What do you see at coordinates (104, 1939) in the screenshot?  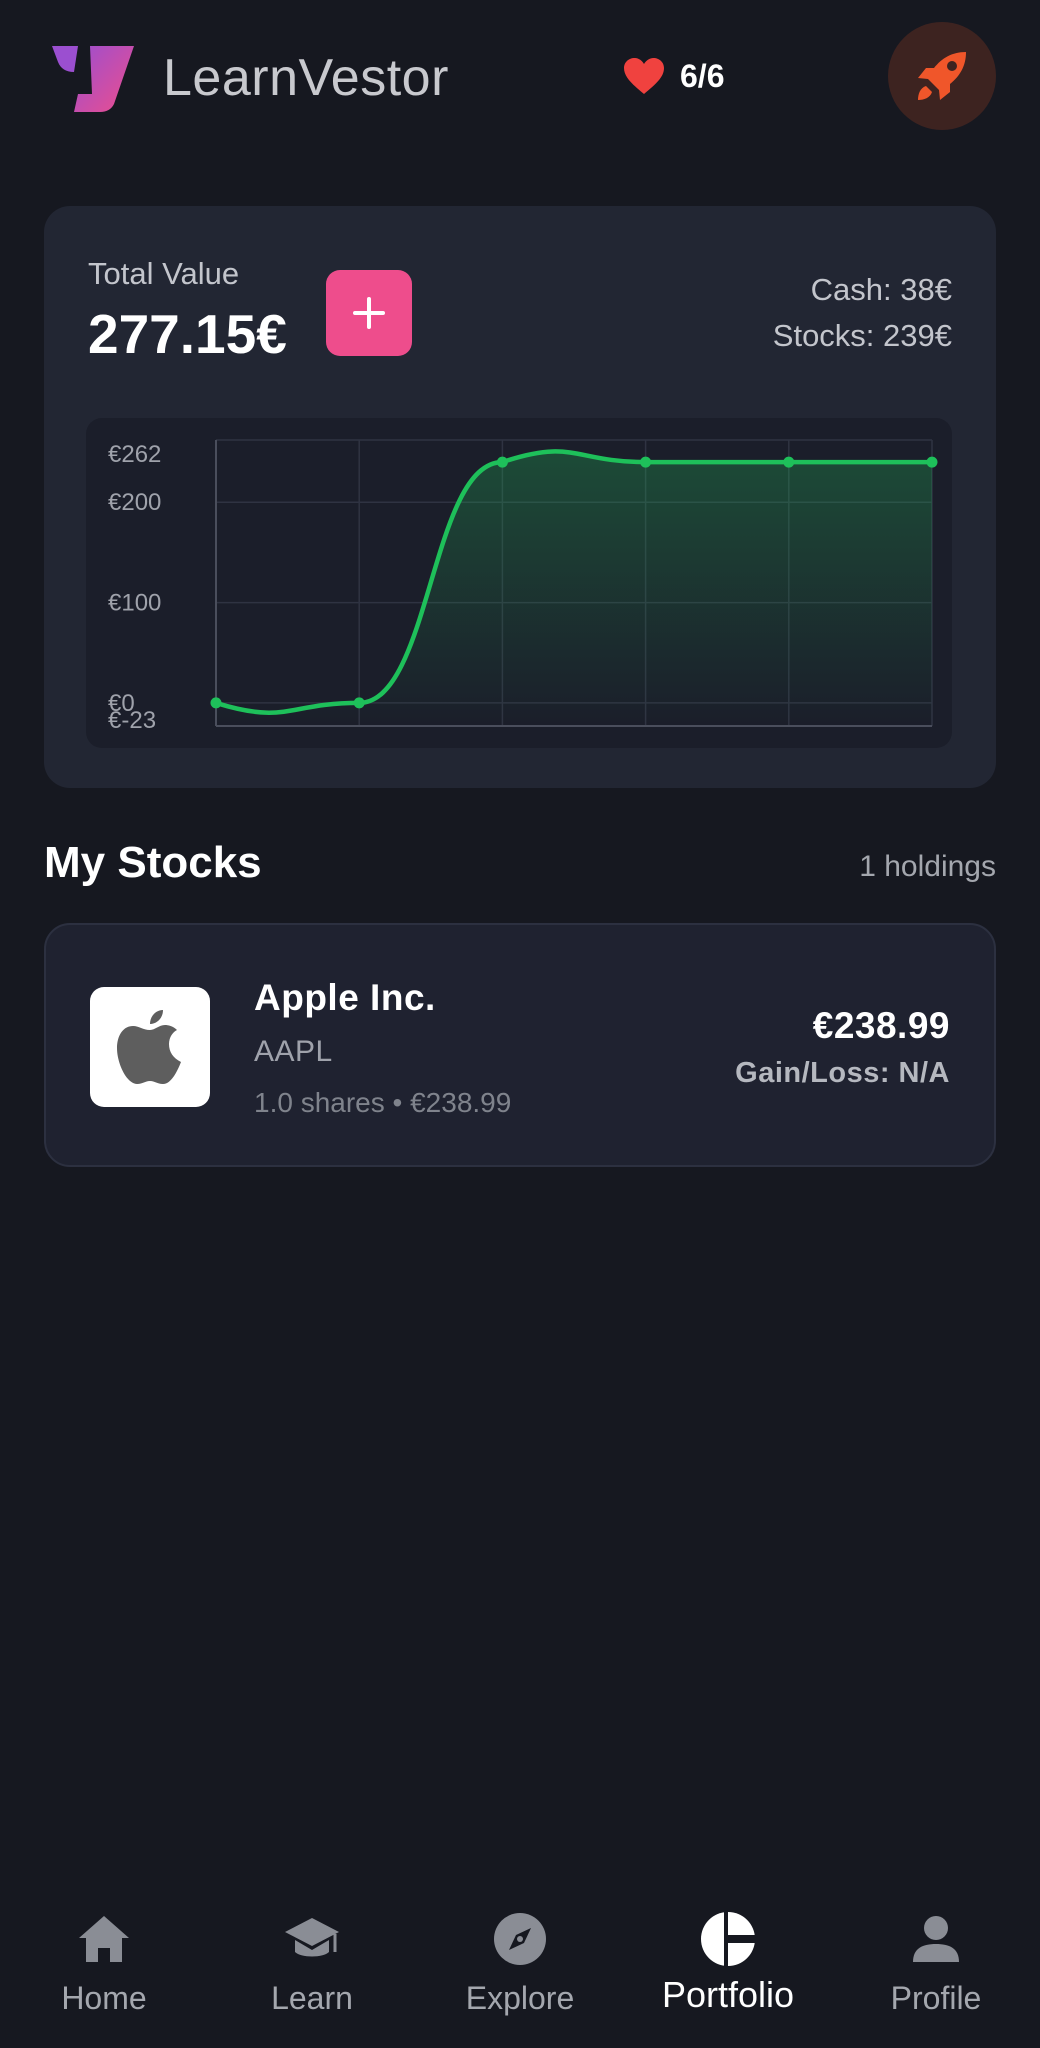 I see `home-icon` at bounding box center [104, 1939].